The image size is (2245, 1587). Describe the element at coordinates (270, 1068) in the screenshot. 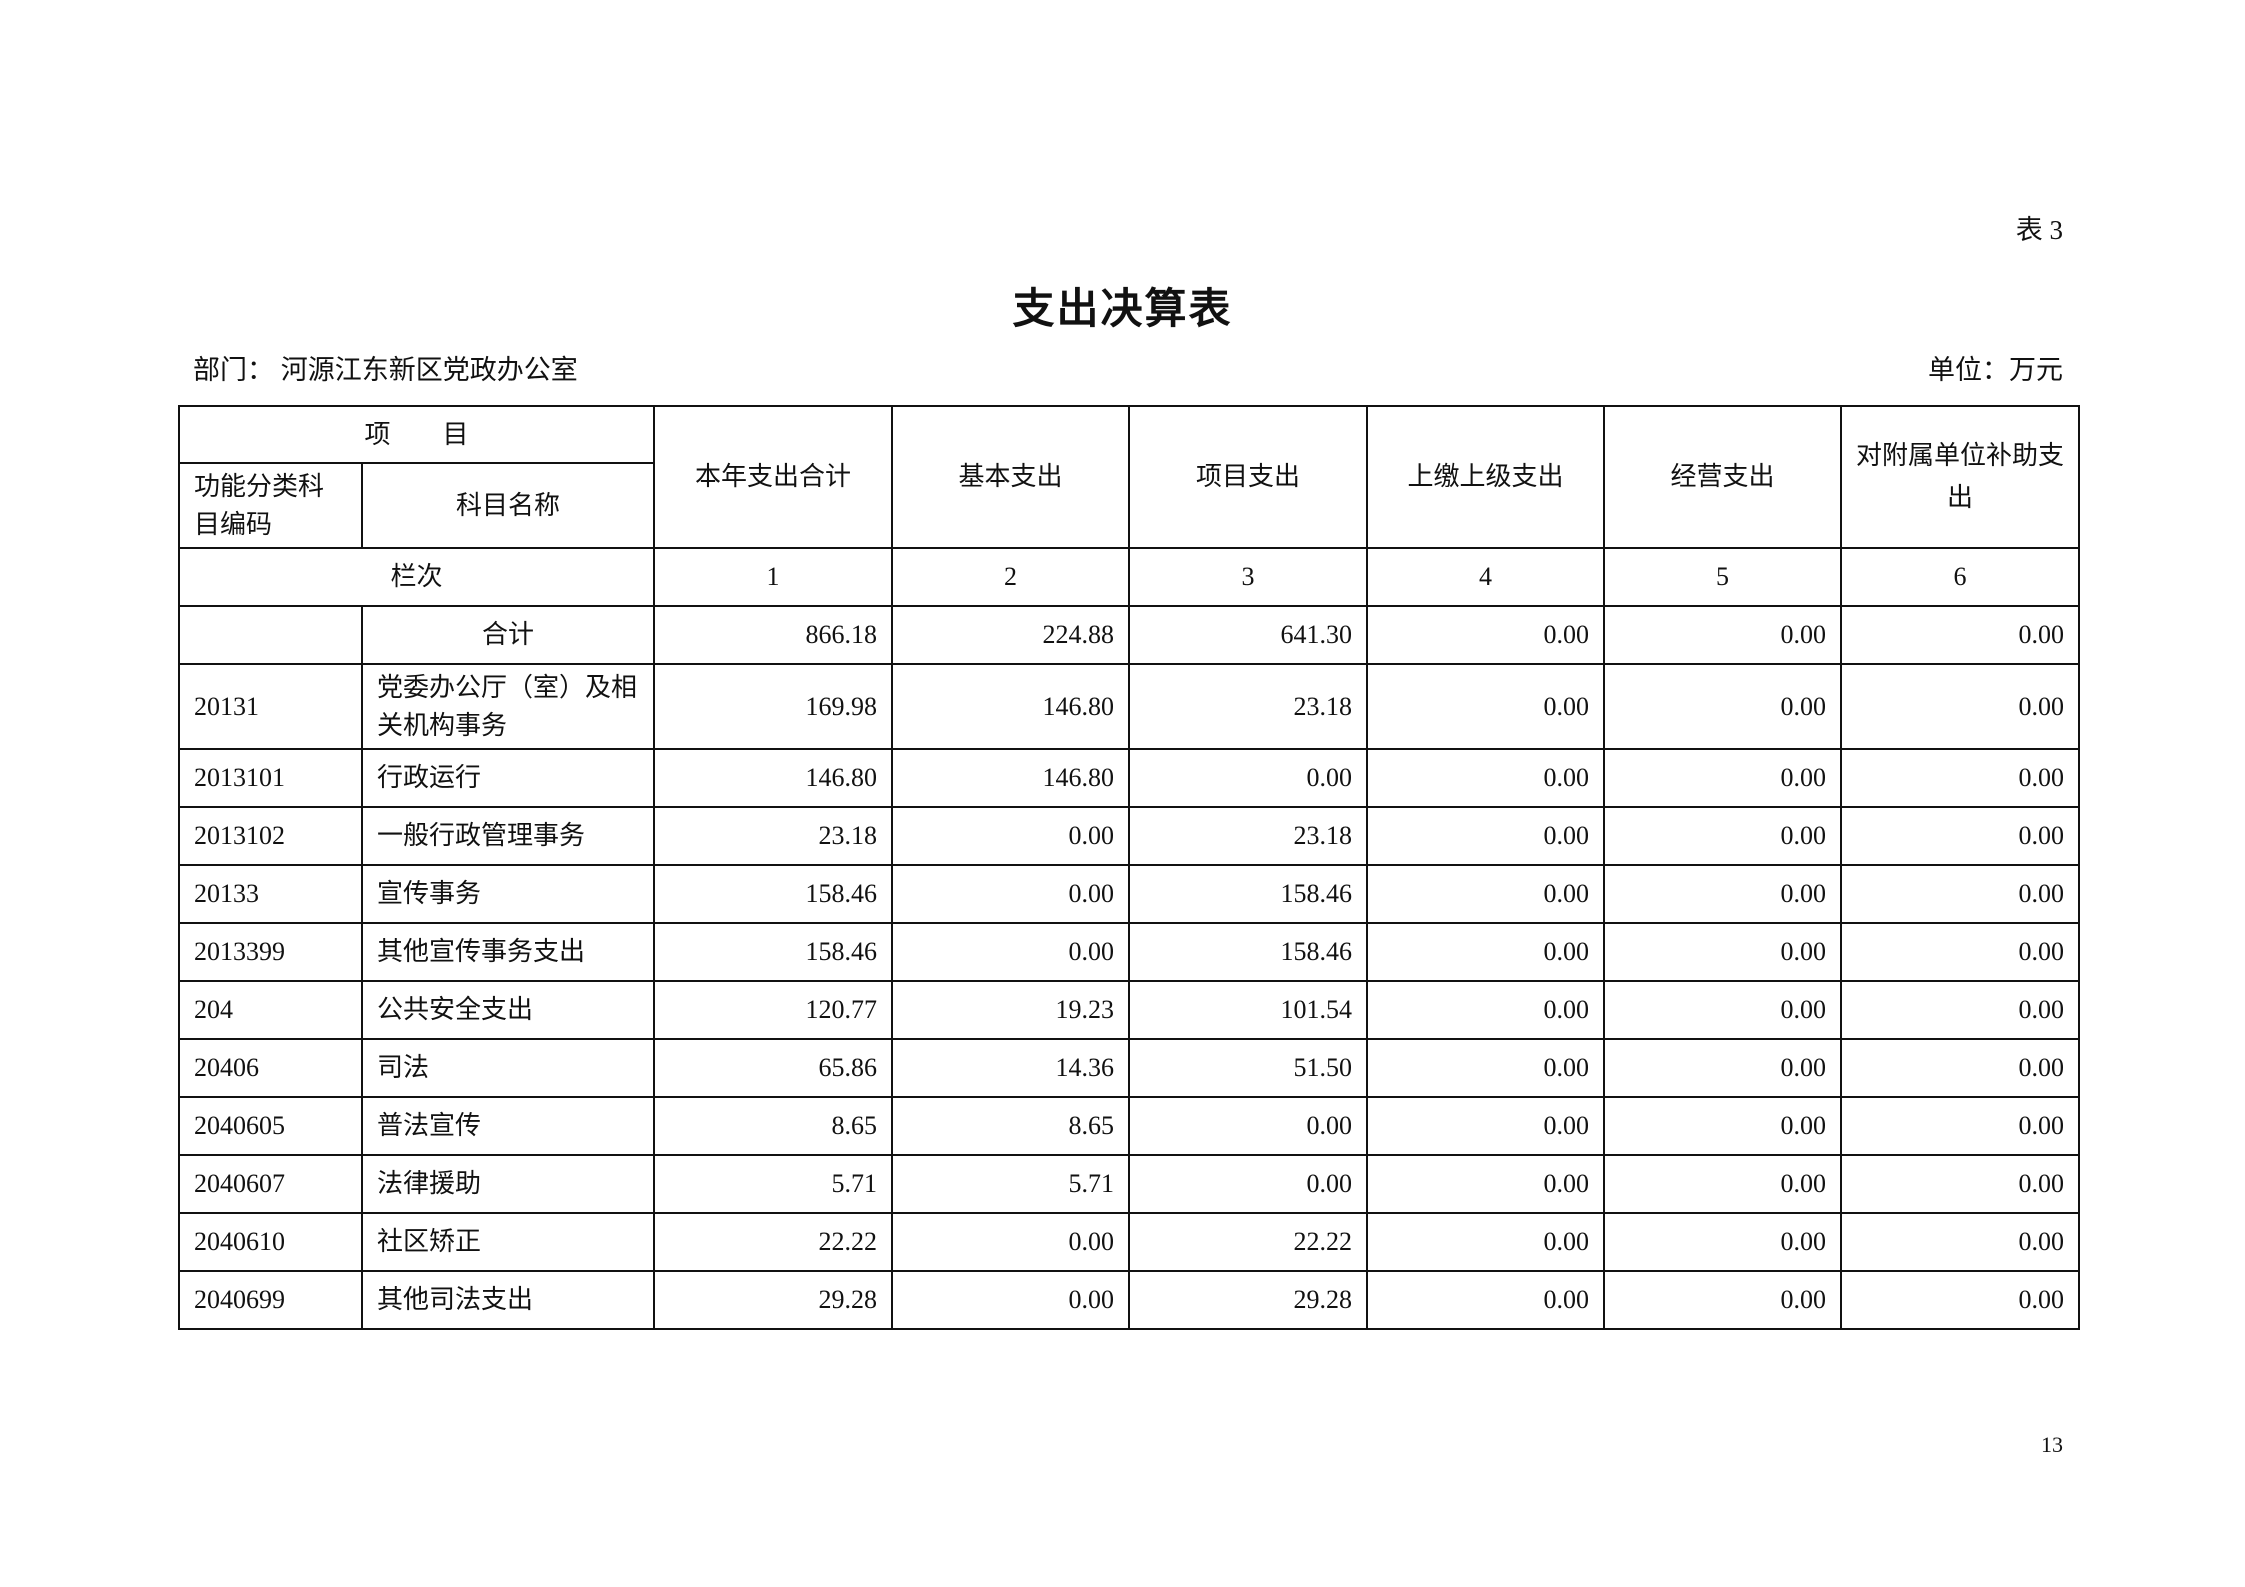

I see `row-code: 20406` at that location.